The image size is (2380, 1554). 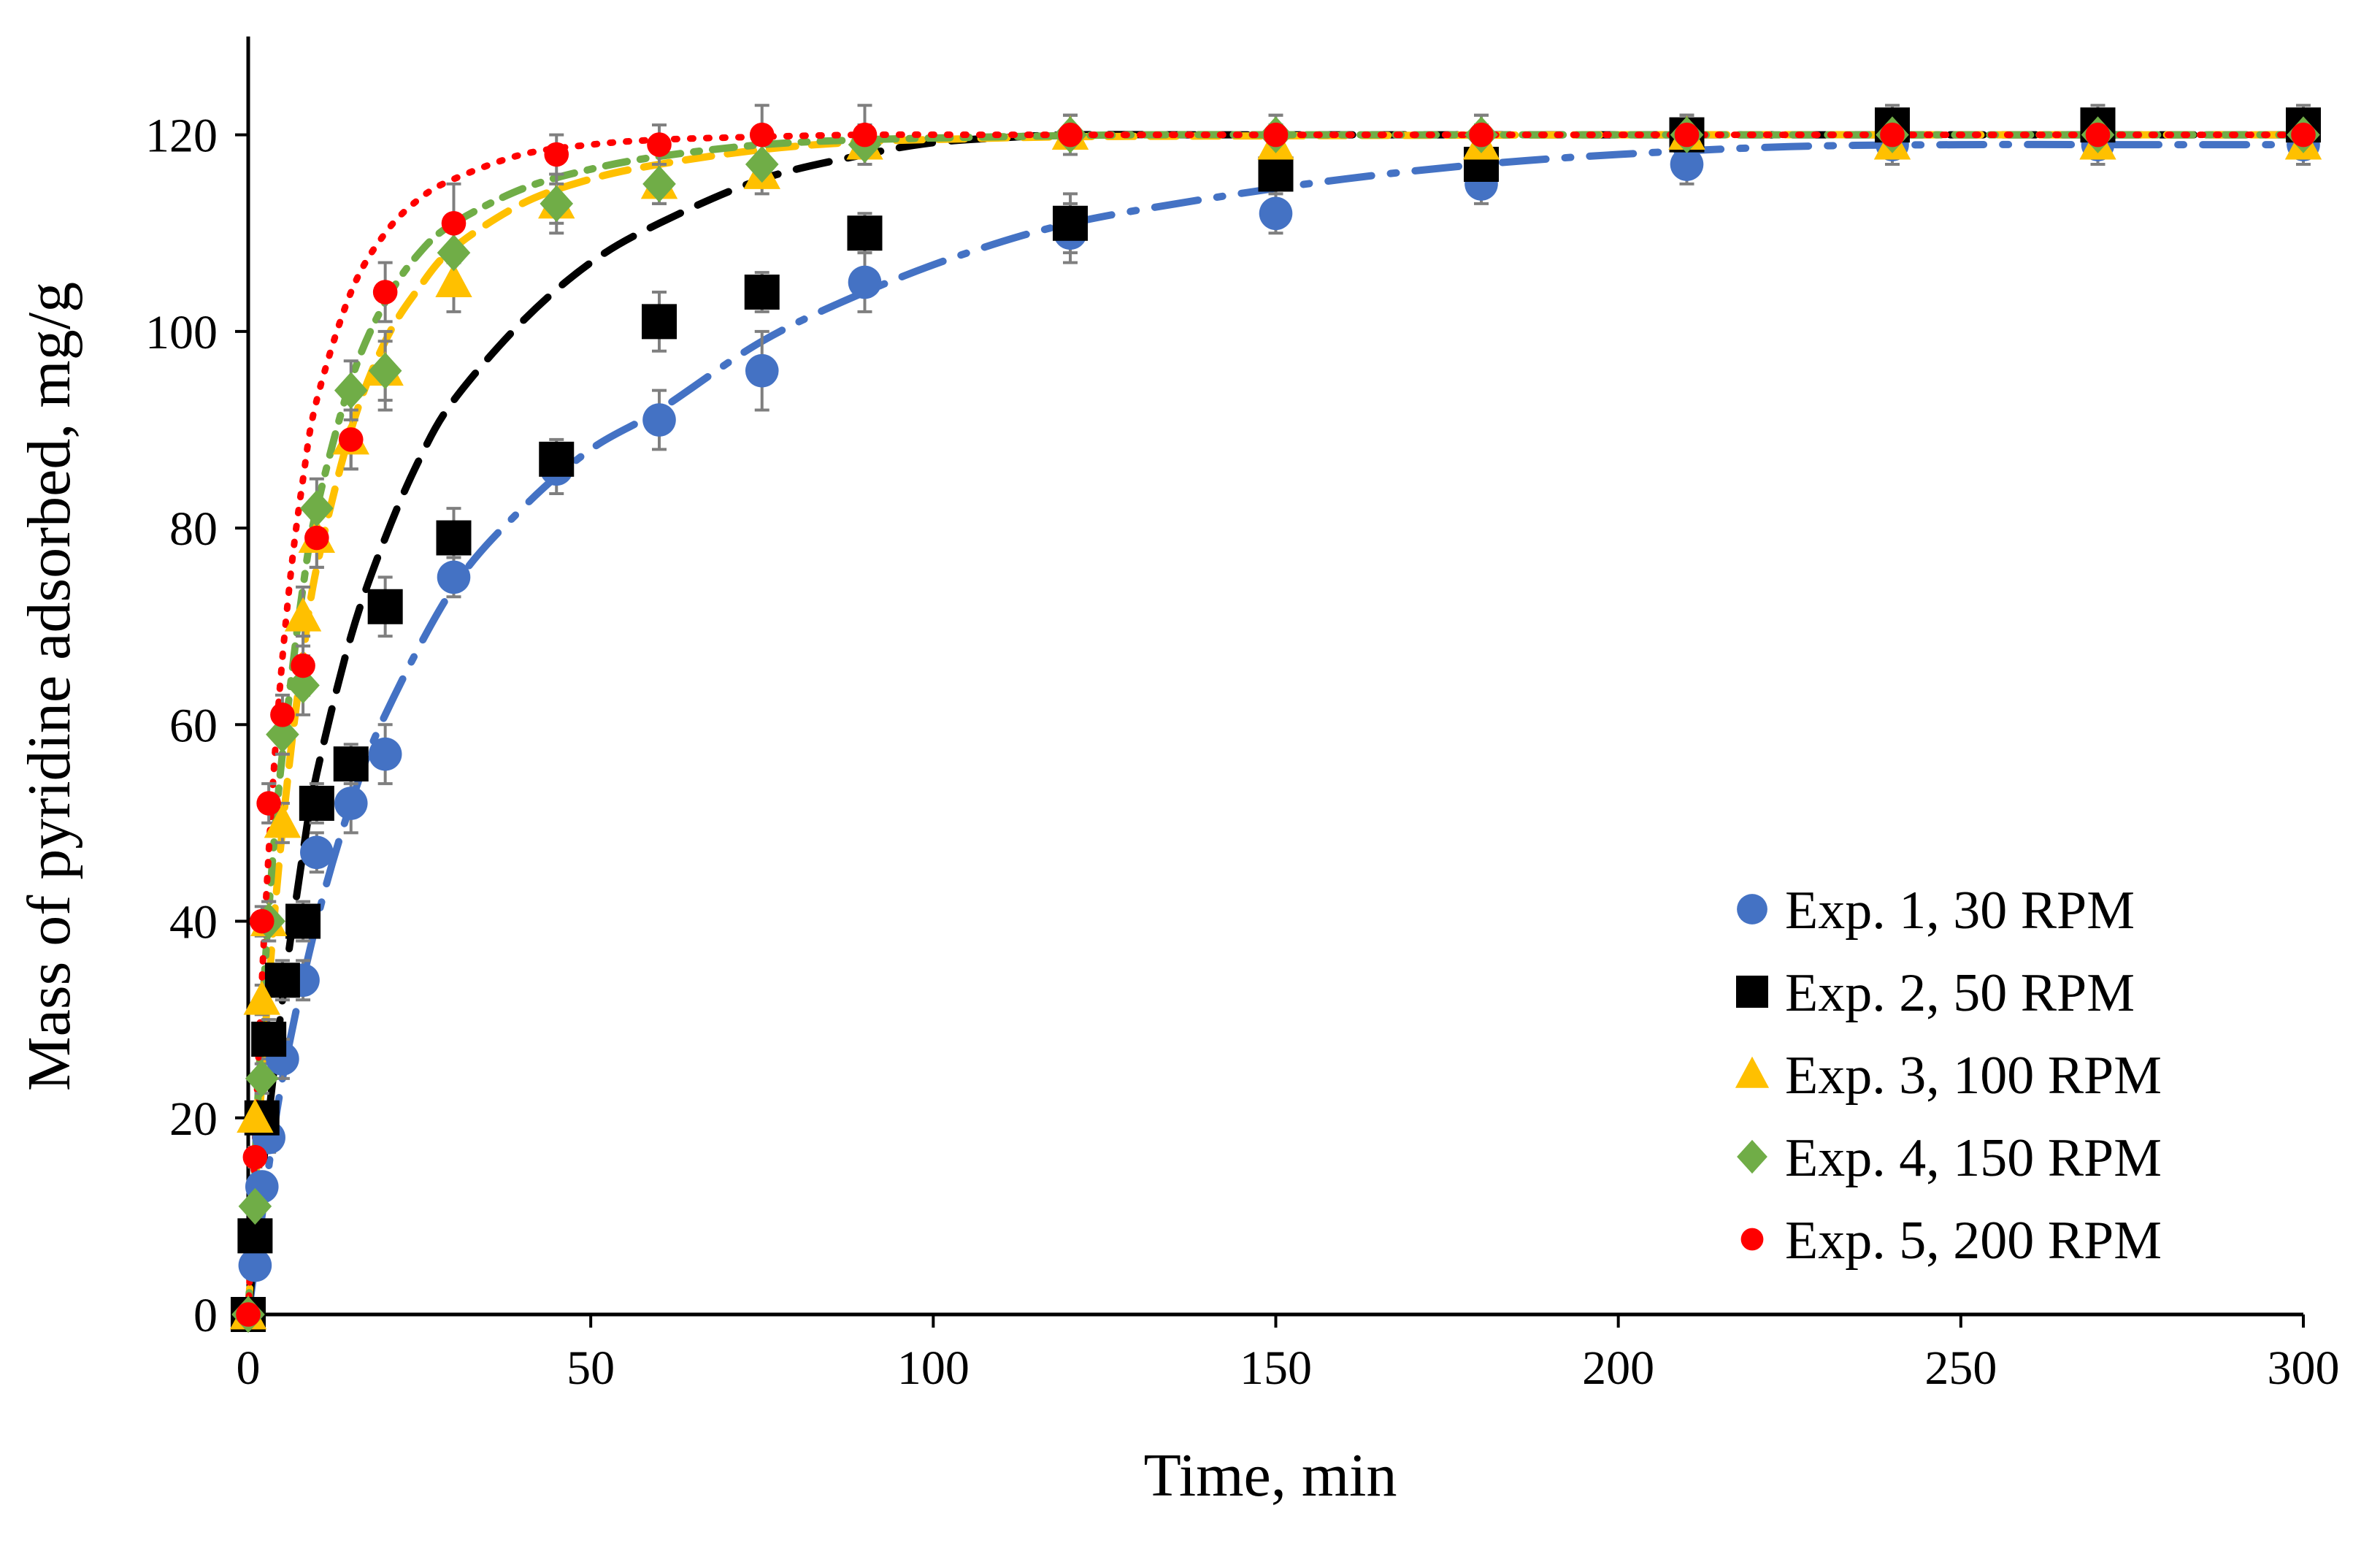 What do you see at coordinates (1973, 1076) in the screenshot?
I see `legend-label: Exp. 3, 100 RPM` at bounding box center [1973, 1076].